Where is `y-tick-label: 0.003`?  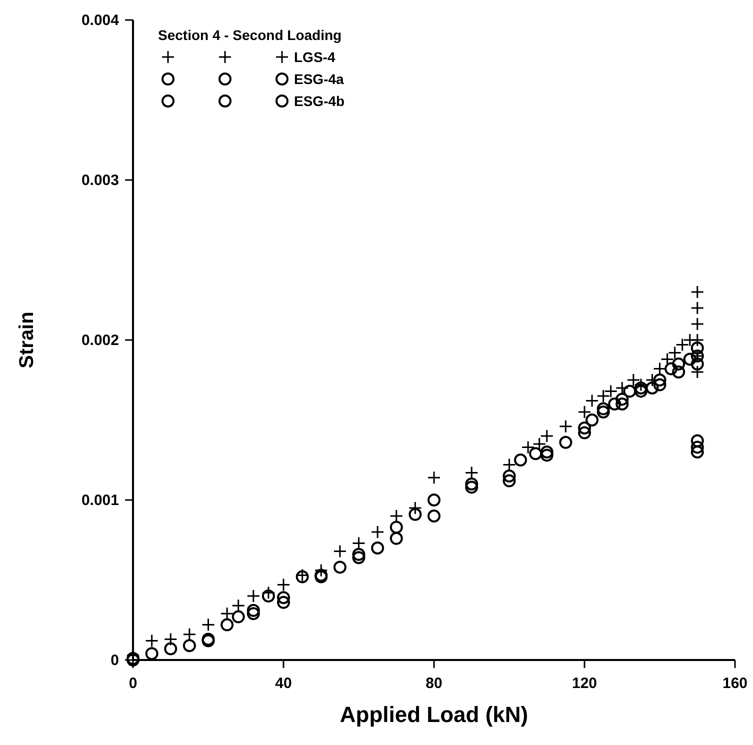
y-tick-label: 0.003 is located at coordinates (100, 180).